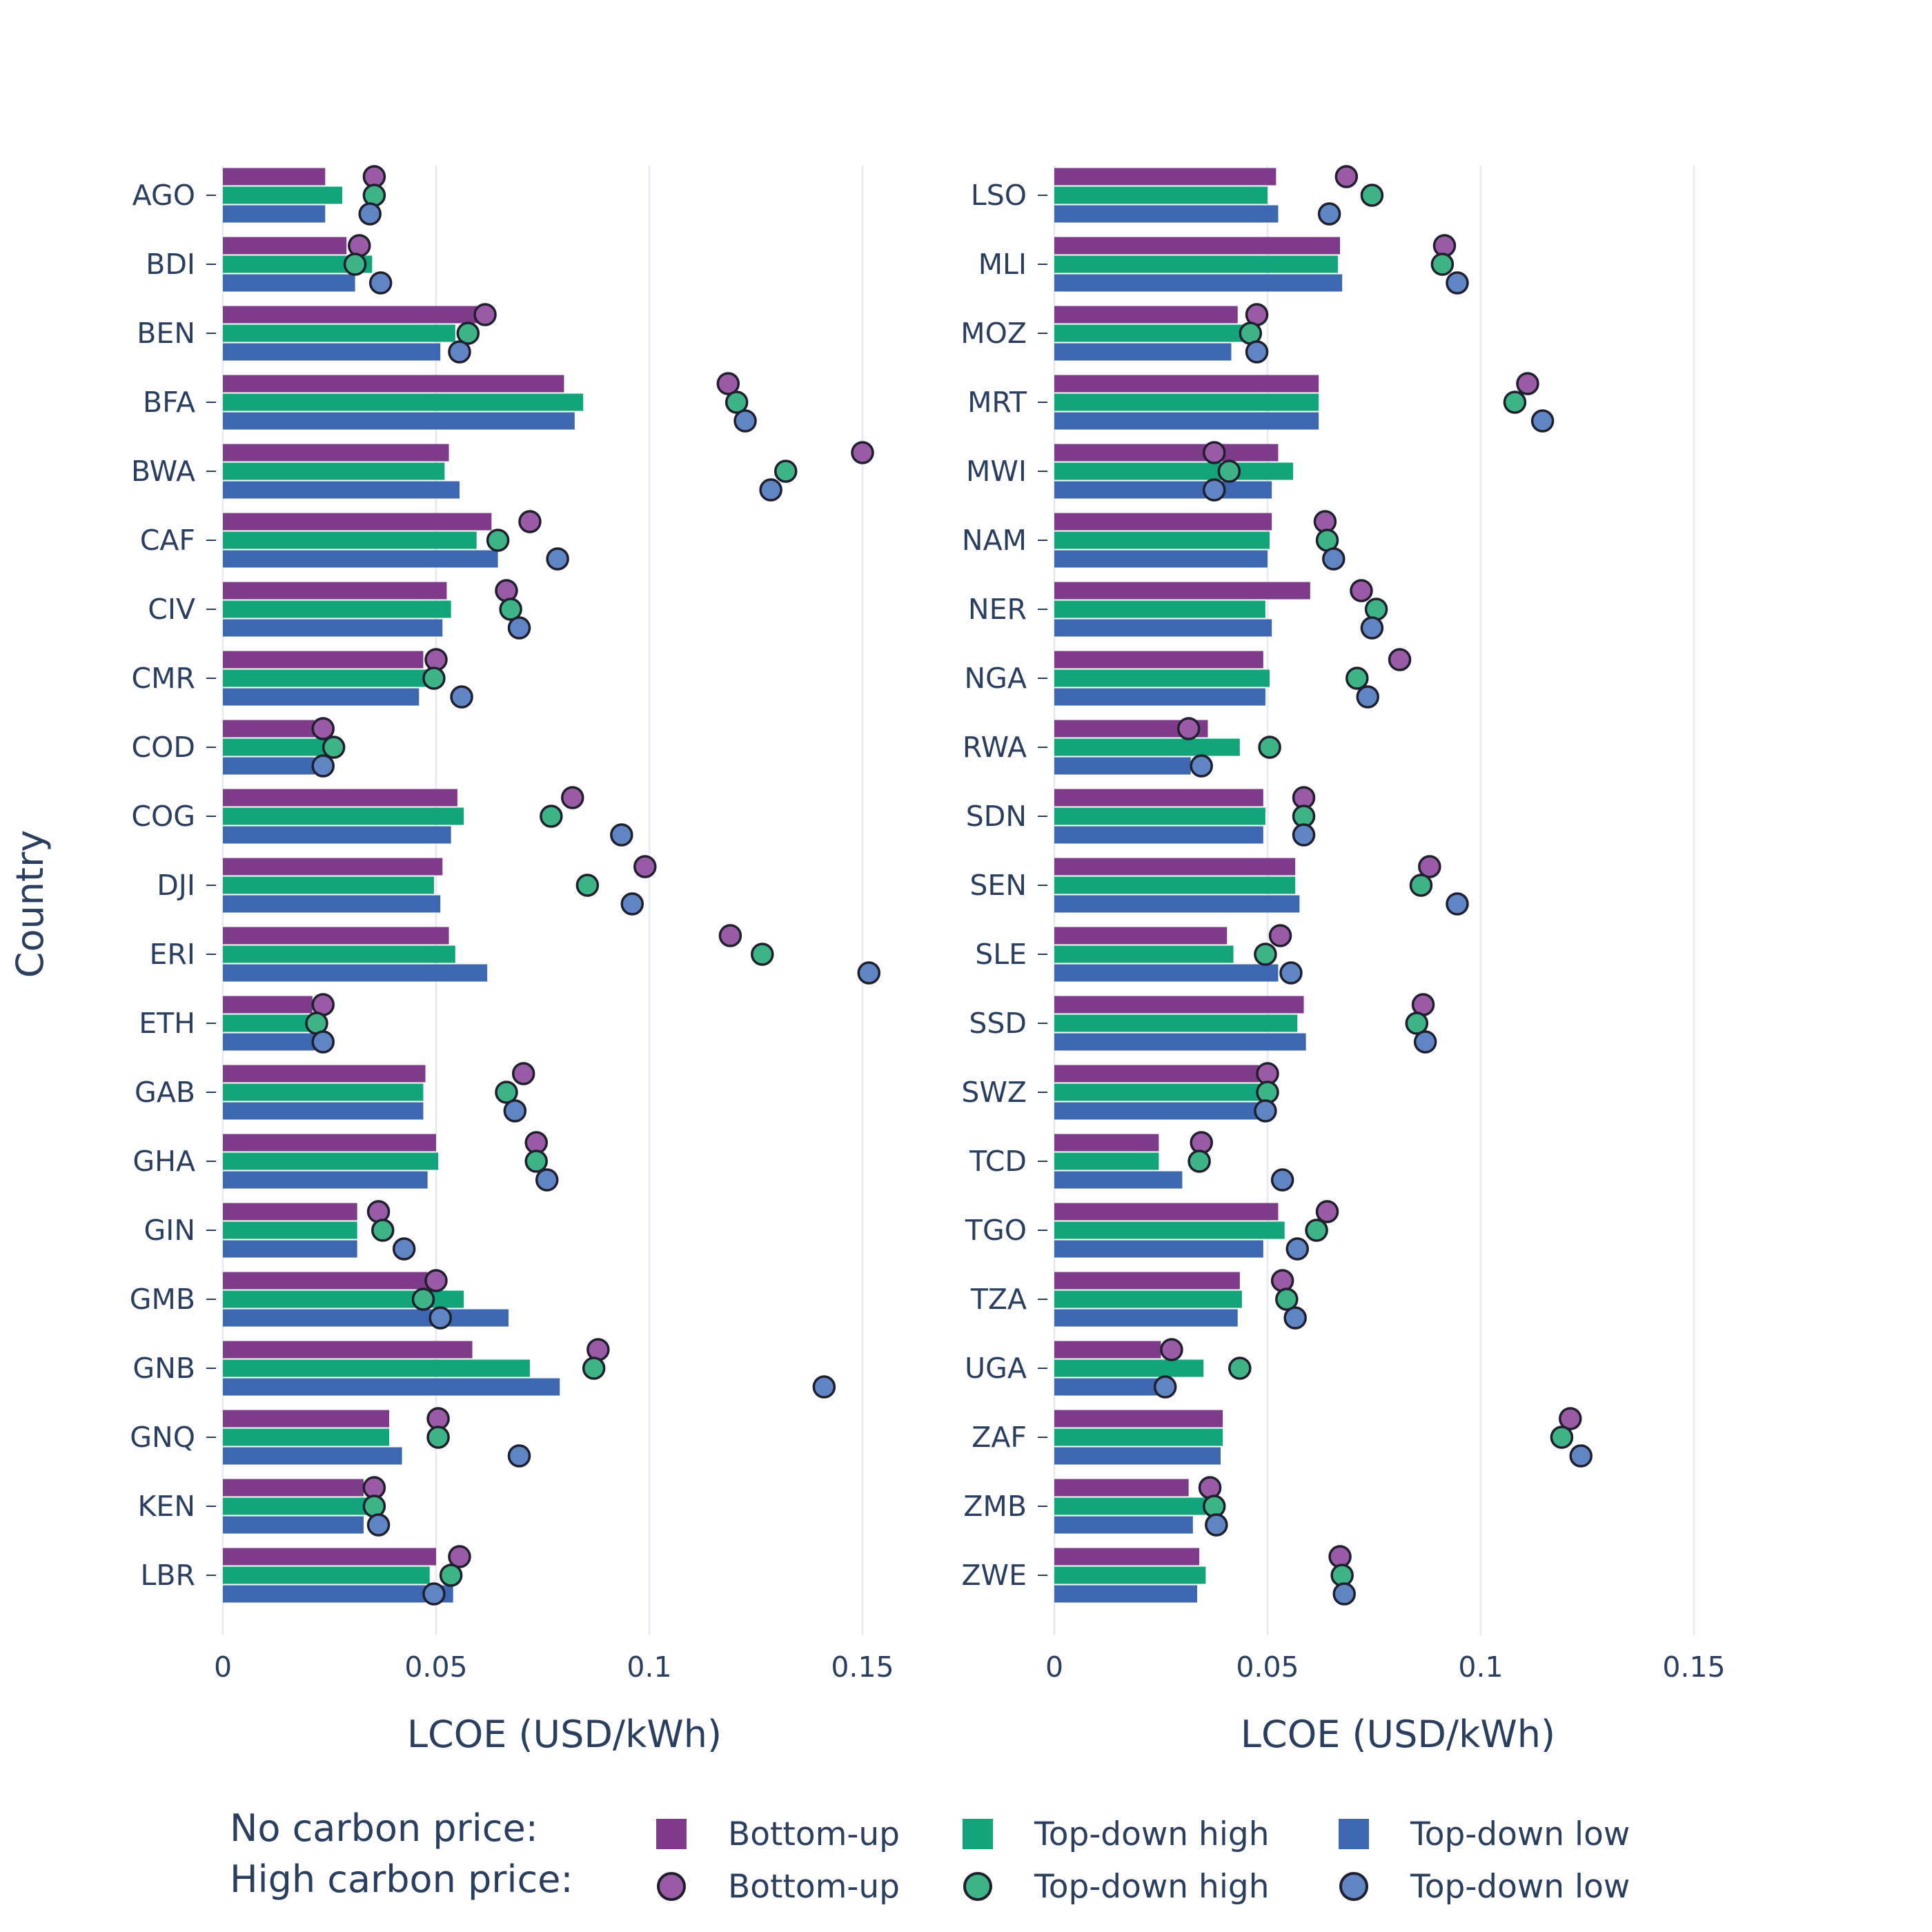 The height and width of the screenshot is (1932, 1932). I want to click on marker-lbr-bottom-up, so click(459, 1556).